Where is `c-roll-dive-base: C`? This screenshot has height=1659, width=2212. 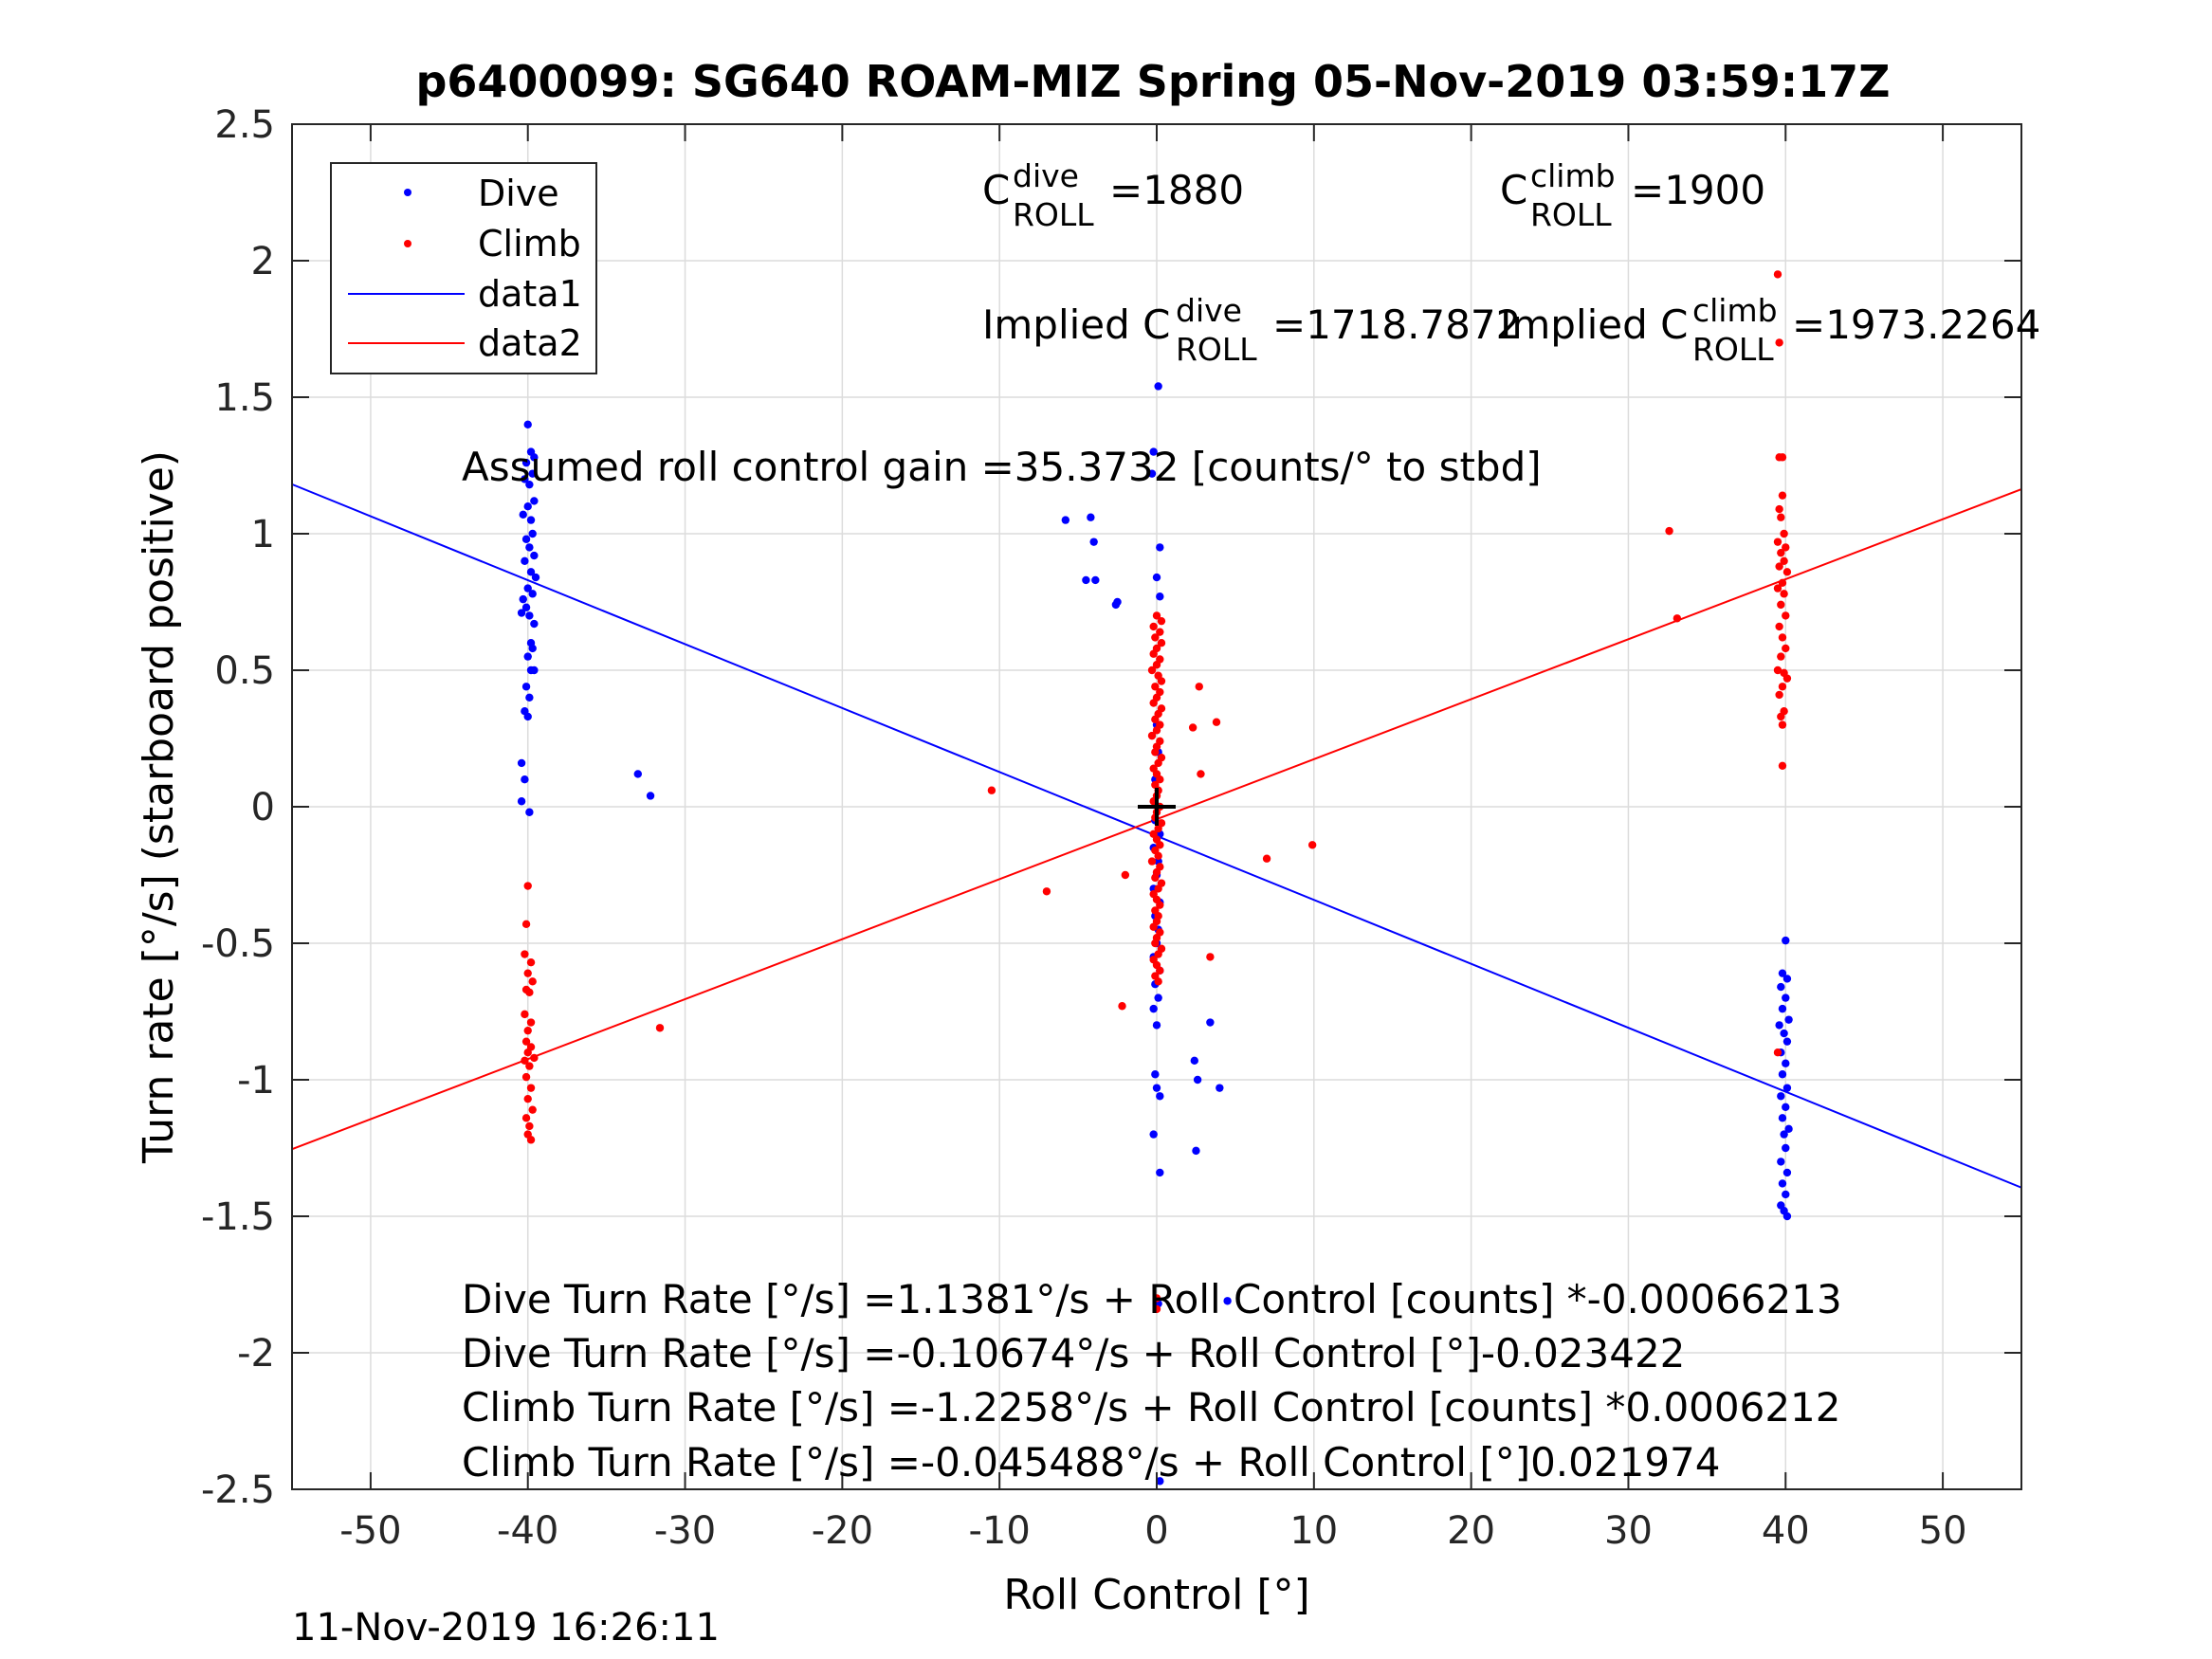
c-roll-dive-base: C is located at coordinates (996, 190).